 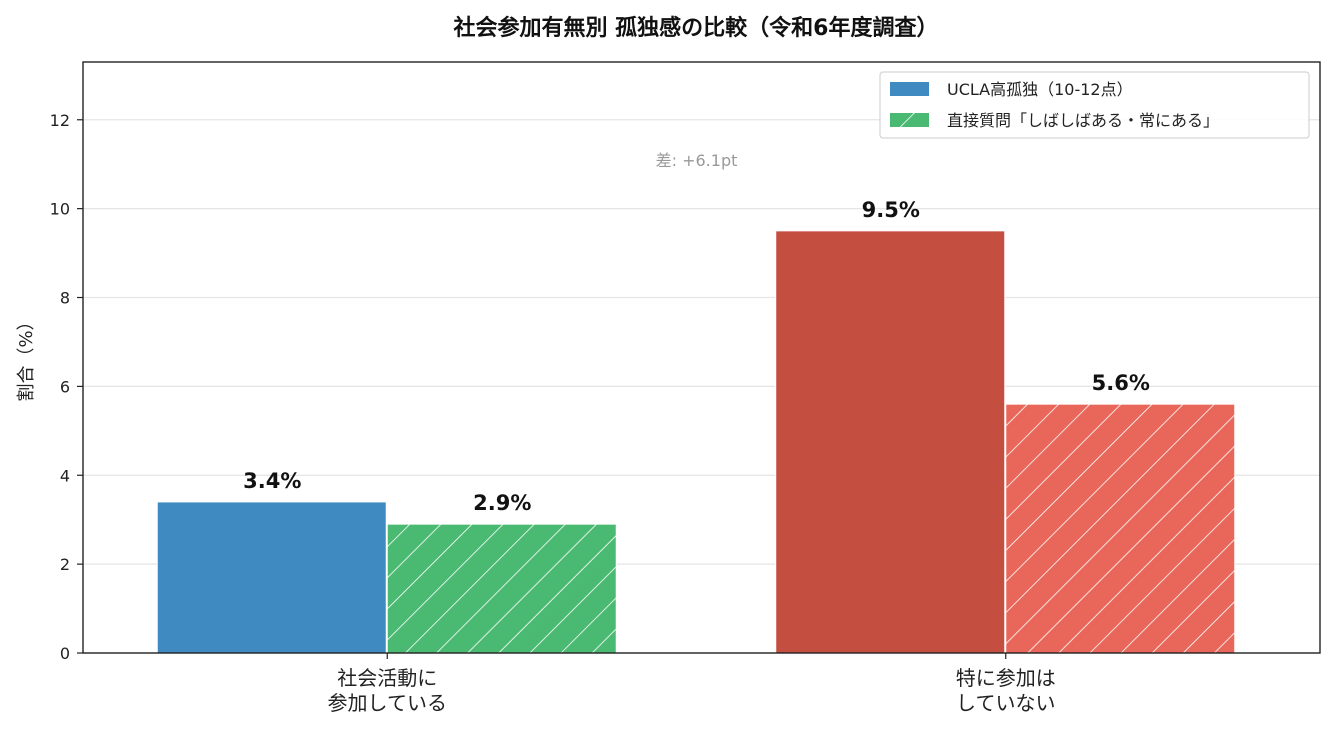 I want to click on bar-value-label-1-1: 5.6%, so click(x=1121, y=383).